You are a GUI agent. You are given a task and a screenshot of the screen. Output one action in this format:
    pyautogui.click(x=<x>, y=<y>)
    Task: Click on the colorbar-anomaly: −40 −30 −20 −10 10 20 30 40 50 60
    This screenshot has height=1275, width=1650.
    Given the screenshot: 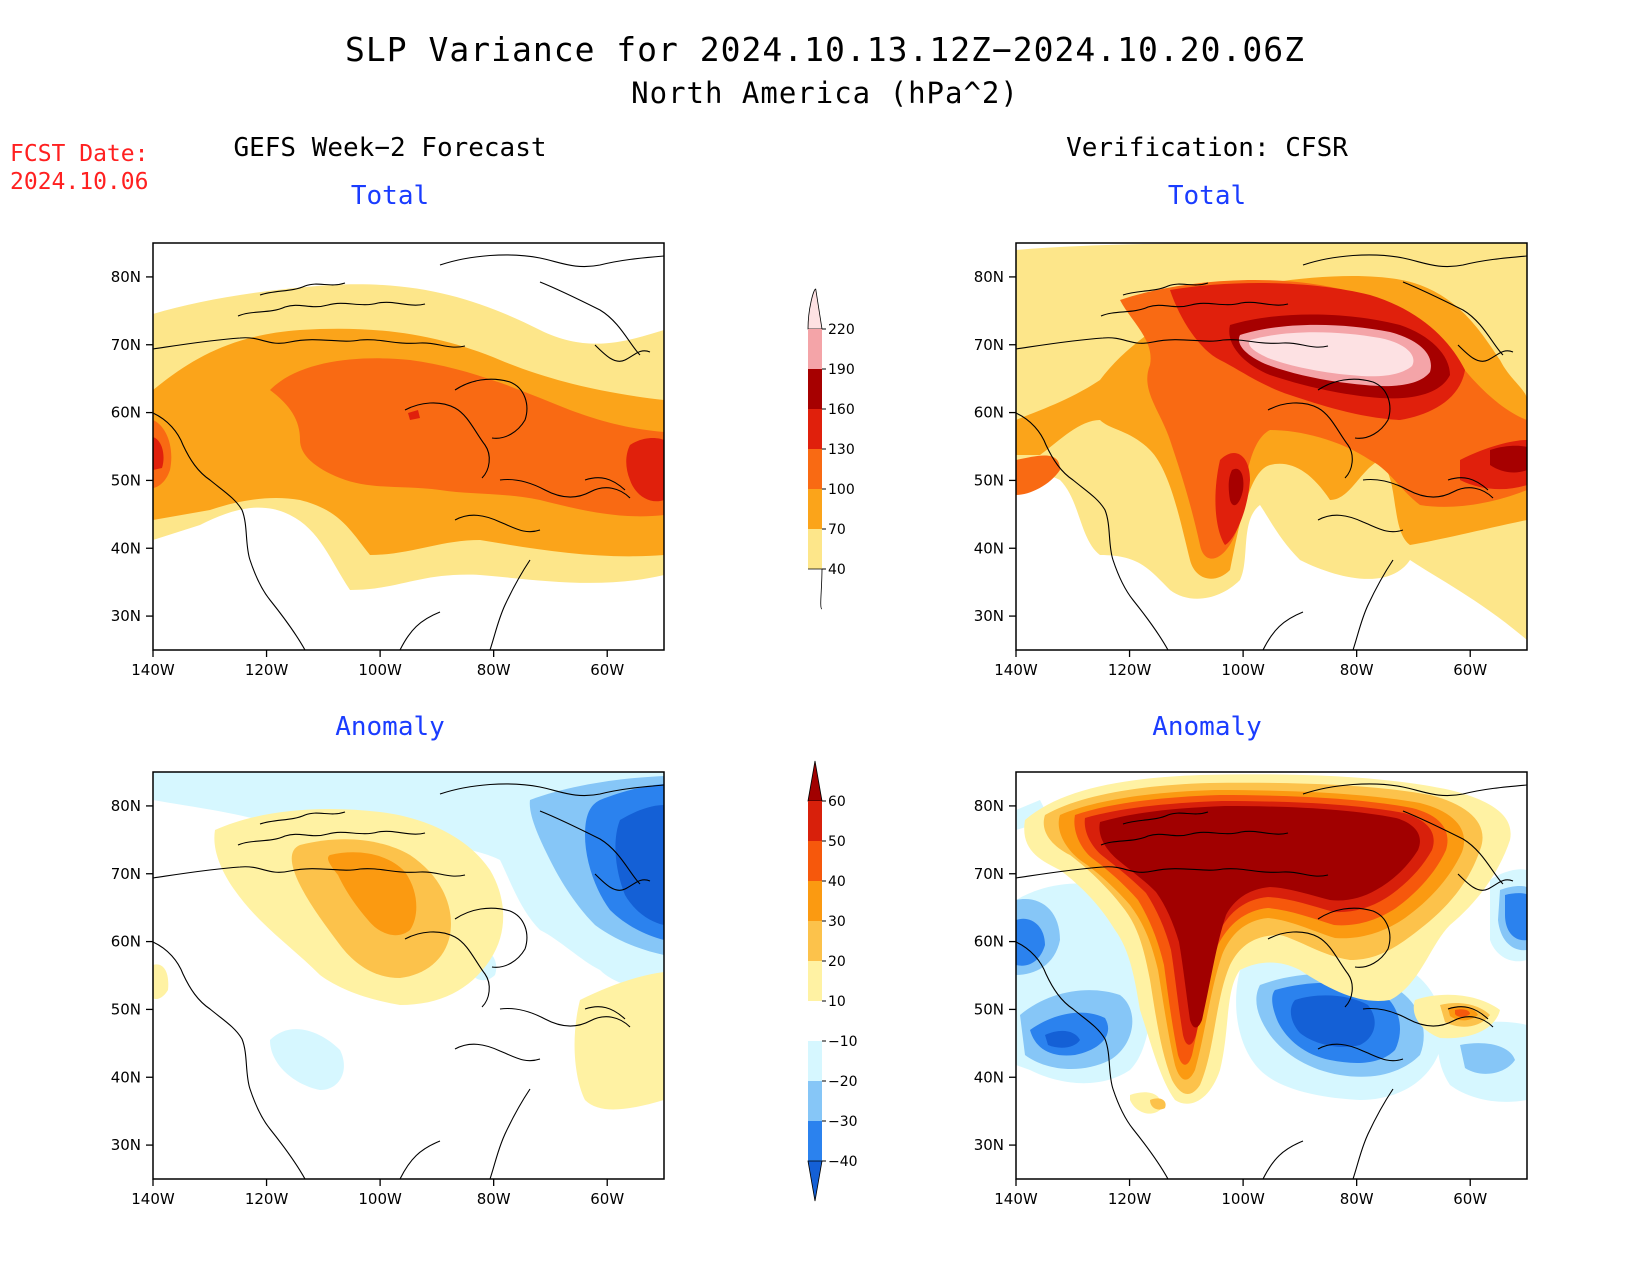 What is the action you would take?
    pyautogui.click(x=832, y=981)
    